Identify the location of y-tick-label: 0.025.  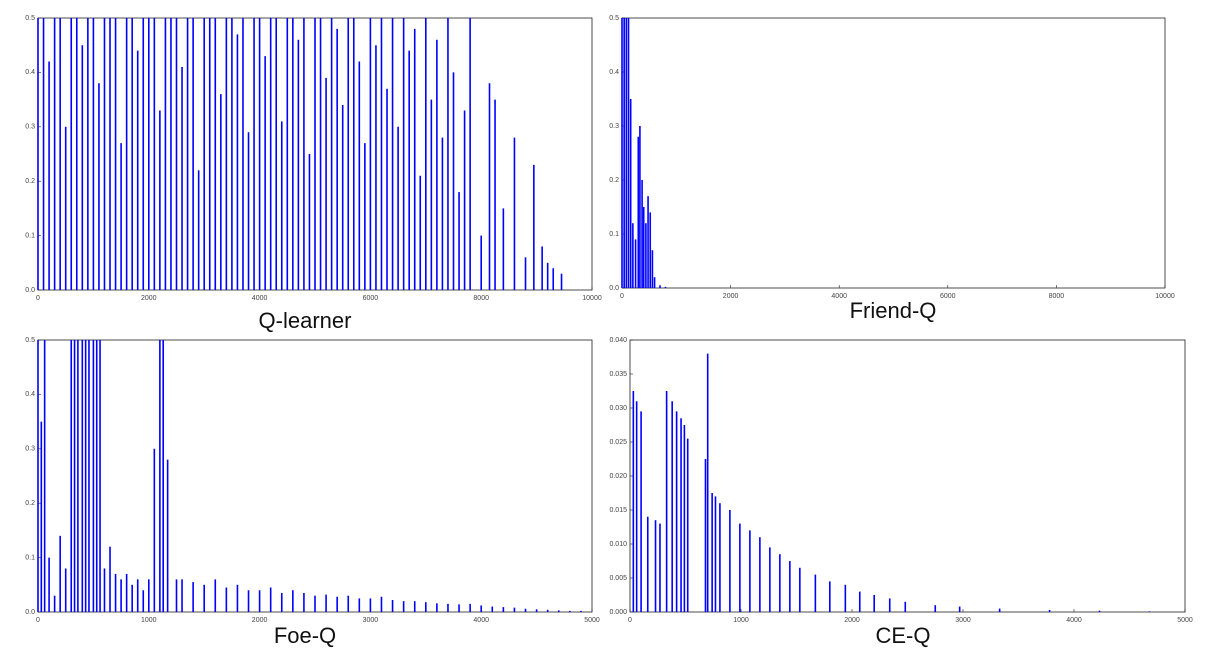
(618, 442).